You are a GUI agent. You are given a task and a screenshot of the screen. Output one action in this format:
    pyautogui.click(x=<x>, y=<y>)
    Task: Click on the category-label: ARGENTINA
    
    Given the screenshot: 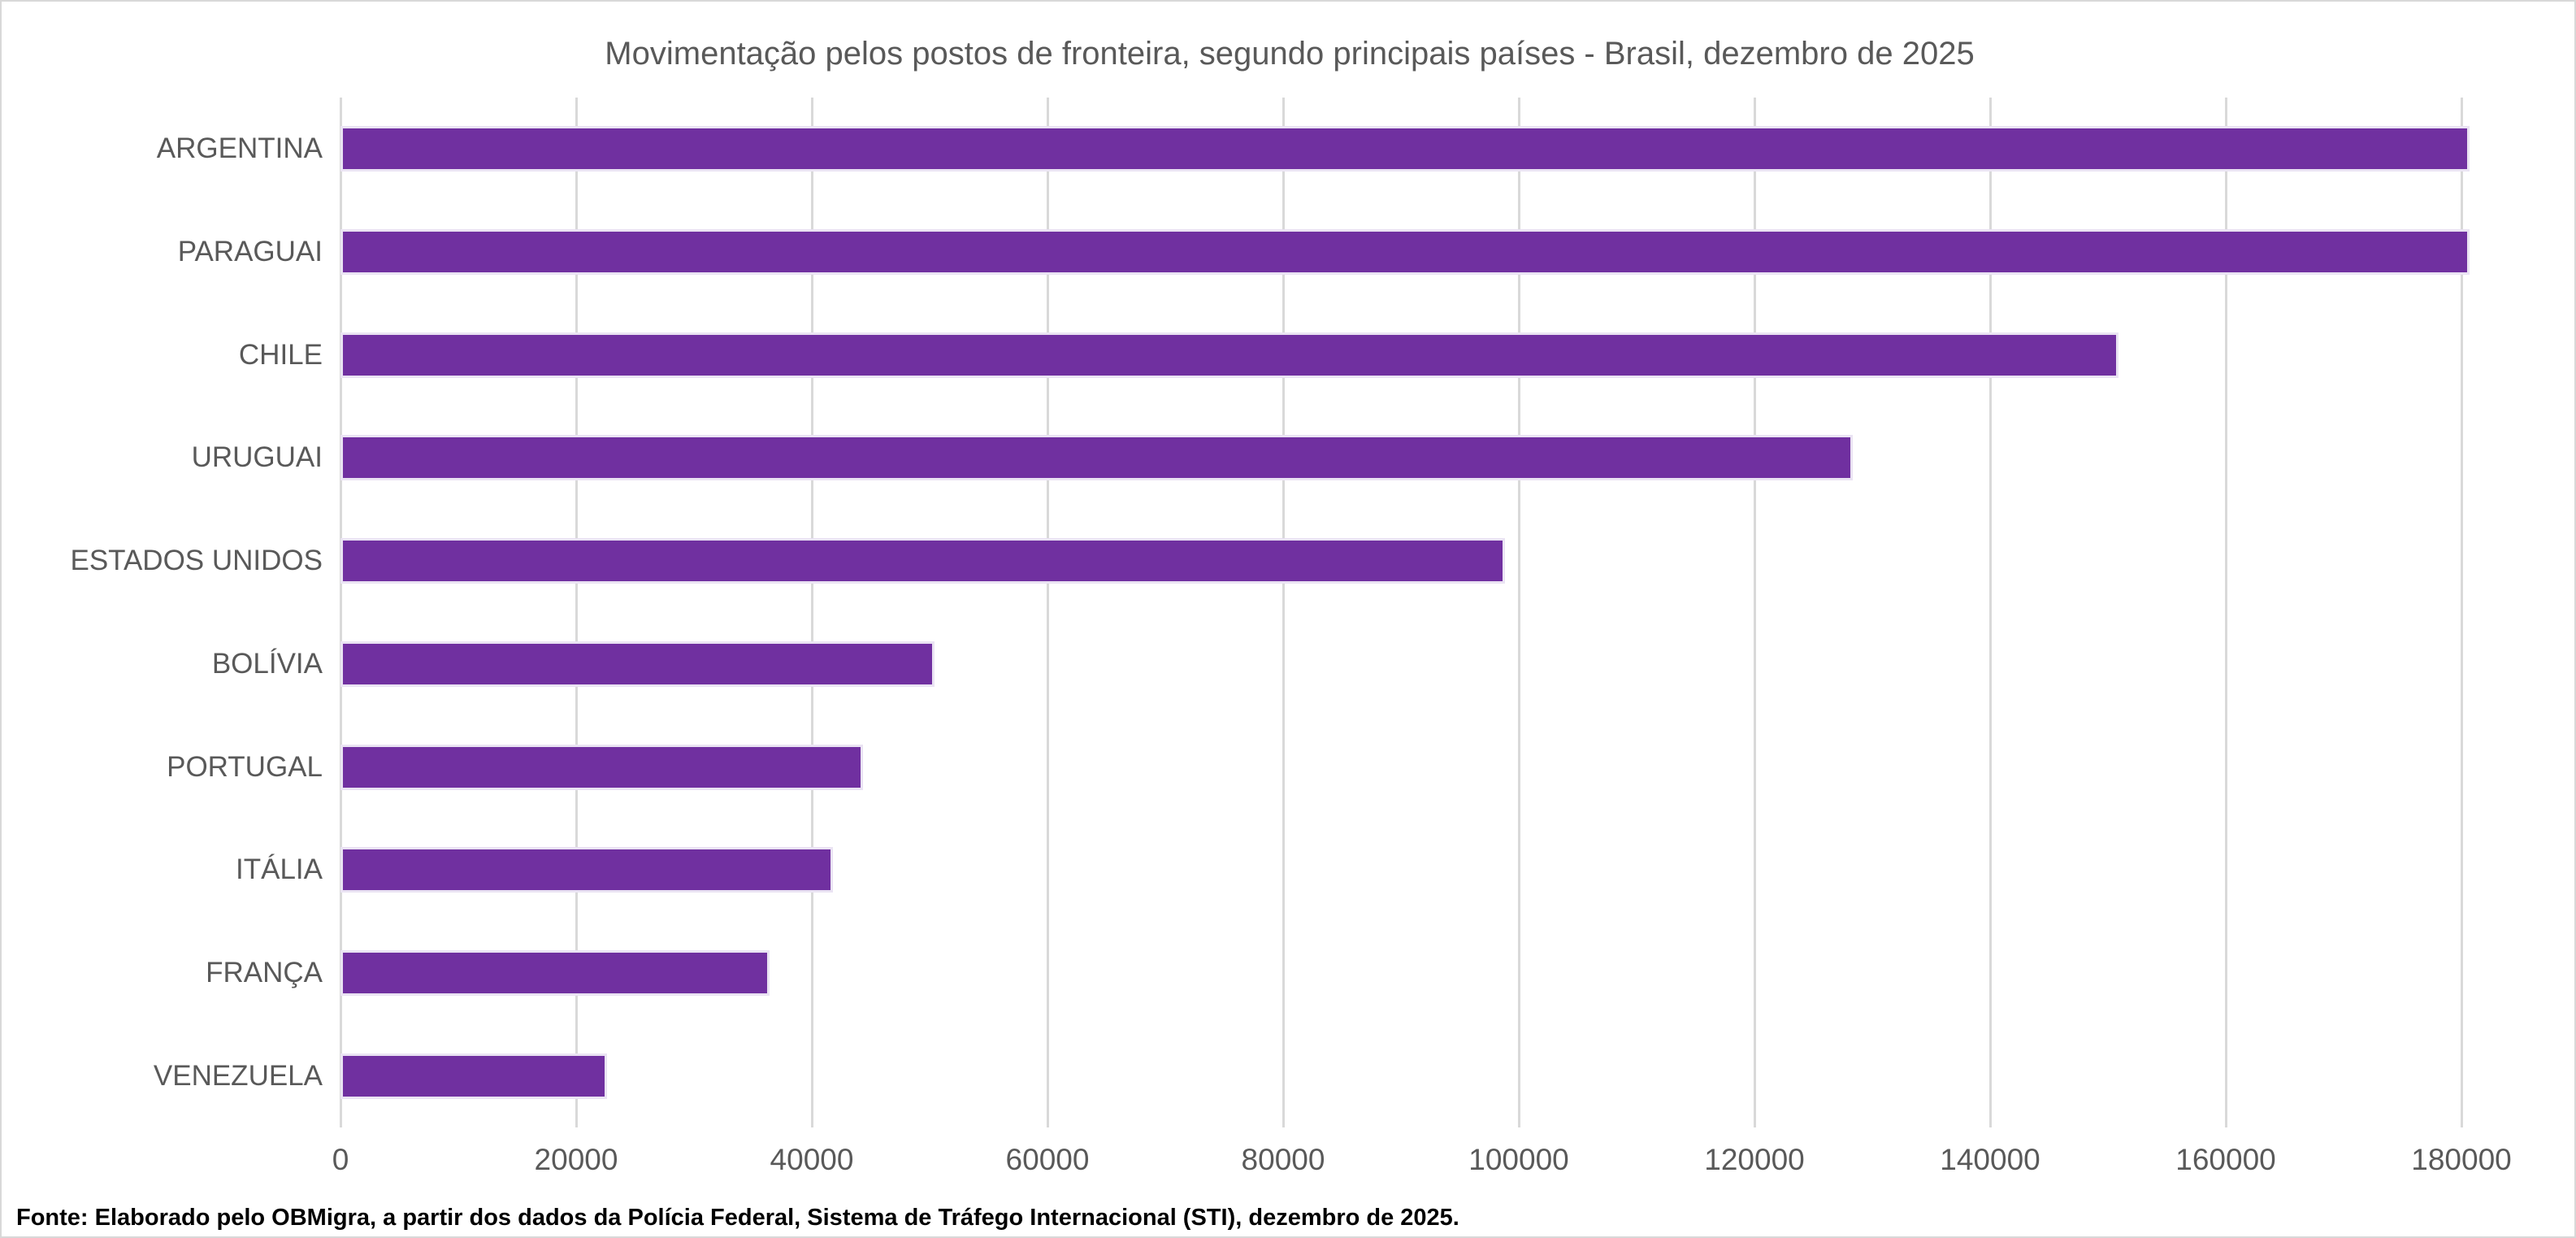 What is the action you would take?
    pyautogui.click(x=239, y=148)
    